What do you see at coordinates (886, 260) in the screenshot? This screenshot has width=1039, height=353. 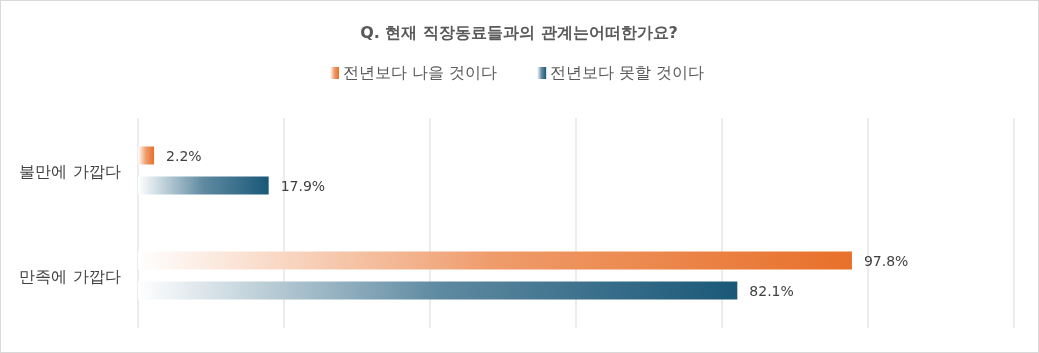 I see `data-label: 97.8%` at bounding box center [886, 260].